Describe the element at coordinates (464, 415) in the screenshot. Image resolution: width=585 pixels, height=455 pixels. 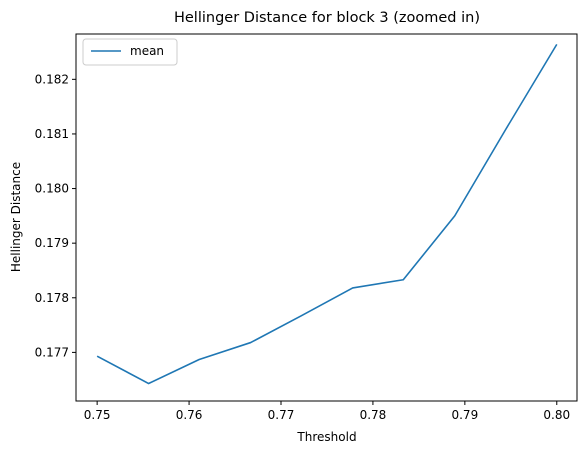
I see `x-tick-label: 0.79` at that location.